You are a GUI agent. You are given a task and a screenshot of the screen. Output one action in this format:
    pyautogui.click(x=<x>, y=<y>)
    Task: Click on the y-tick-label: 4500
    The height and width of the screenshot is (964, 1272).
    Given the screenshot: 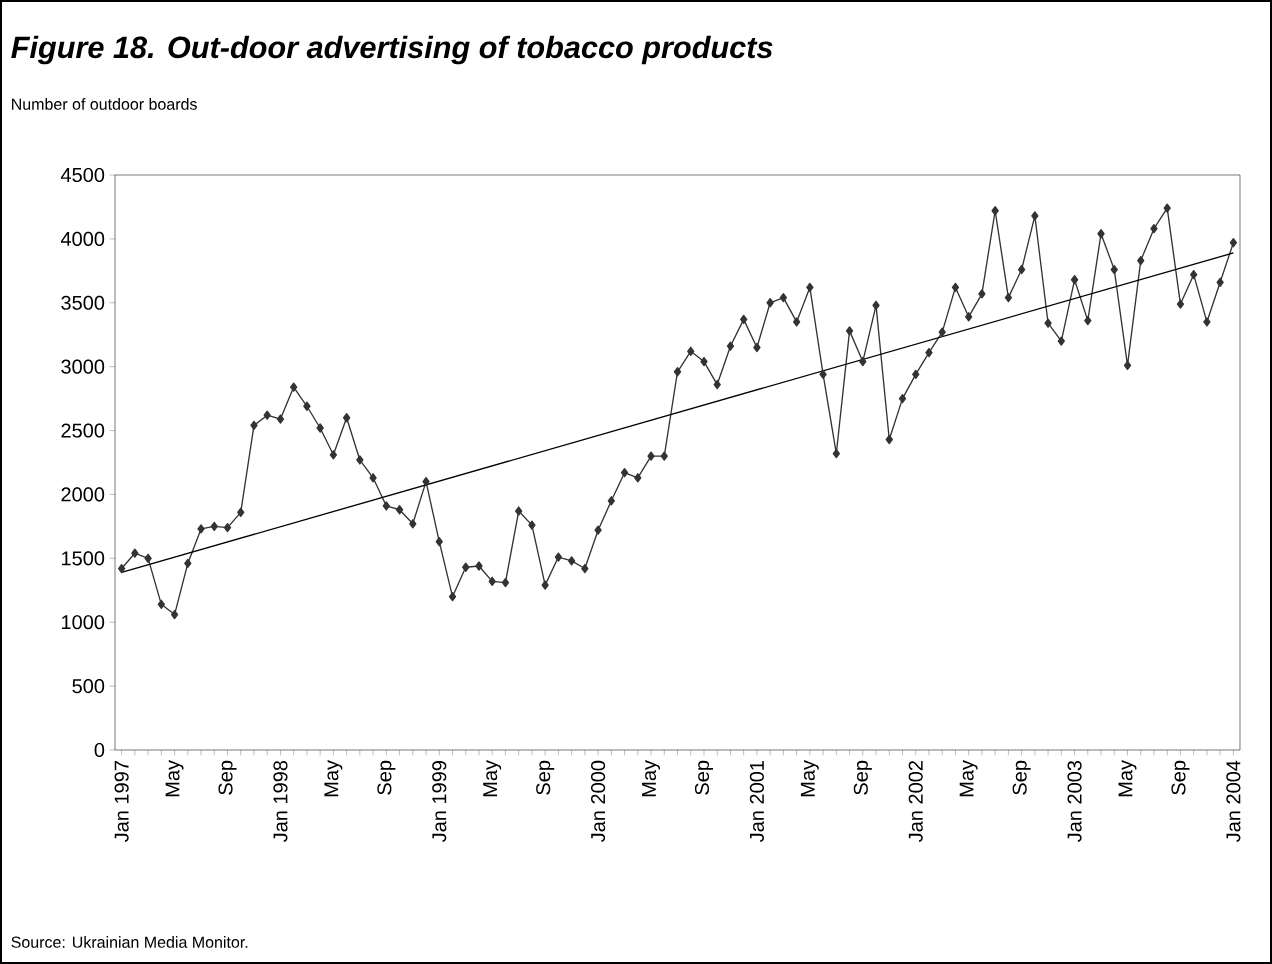 What is the action you would take?
    pyautogui.click(x=82, y=175)
    